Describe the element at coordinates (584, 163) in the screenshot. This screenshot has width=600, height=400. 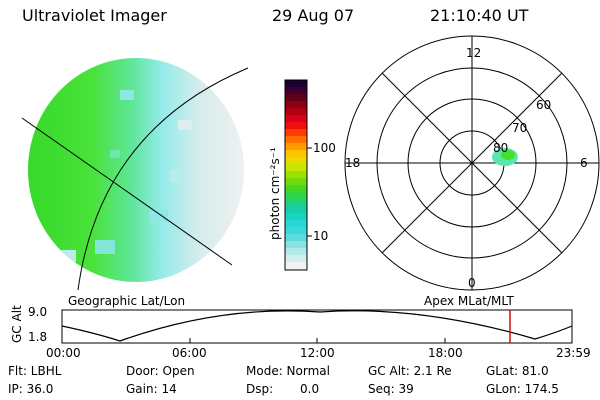
I see `polar-label-6: 6` at that location.